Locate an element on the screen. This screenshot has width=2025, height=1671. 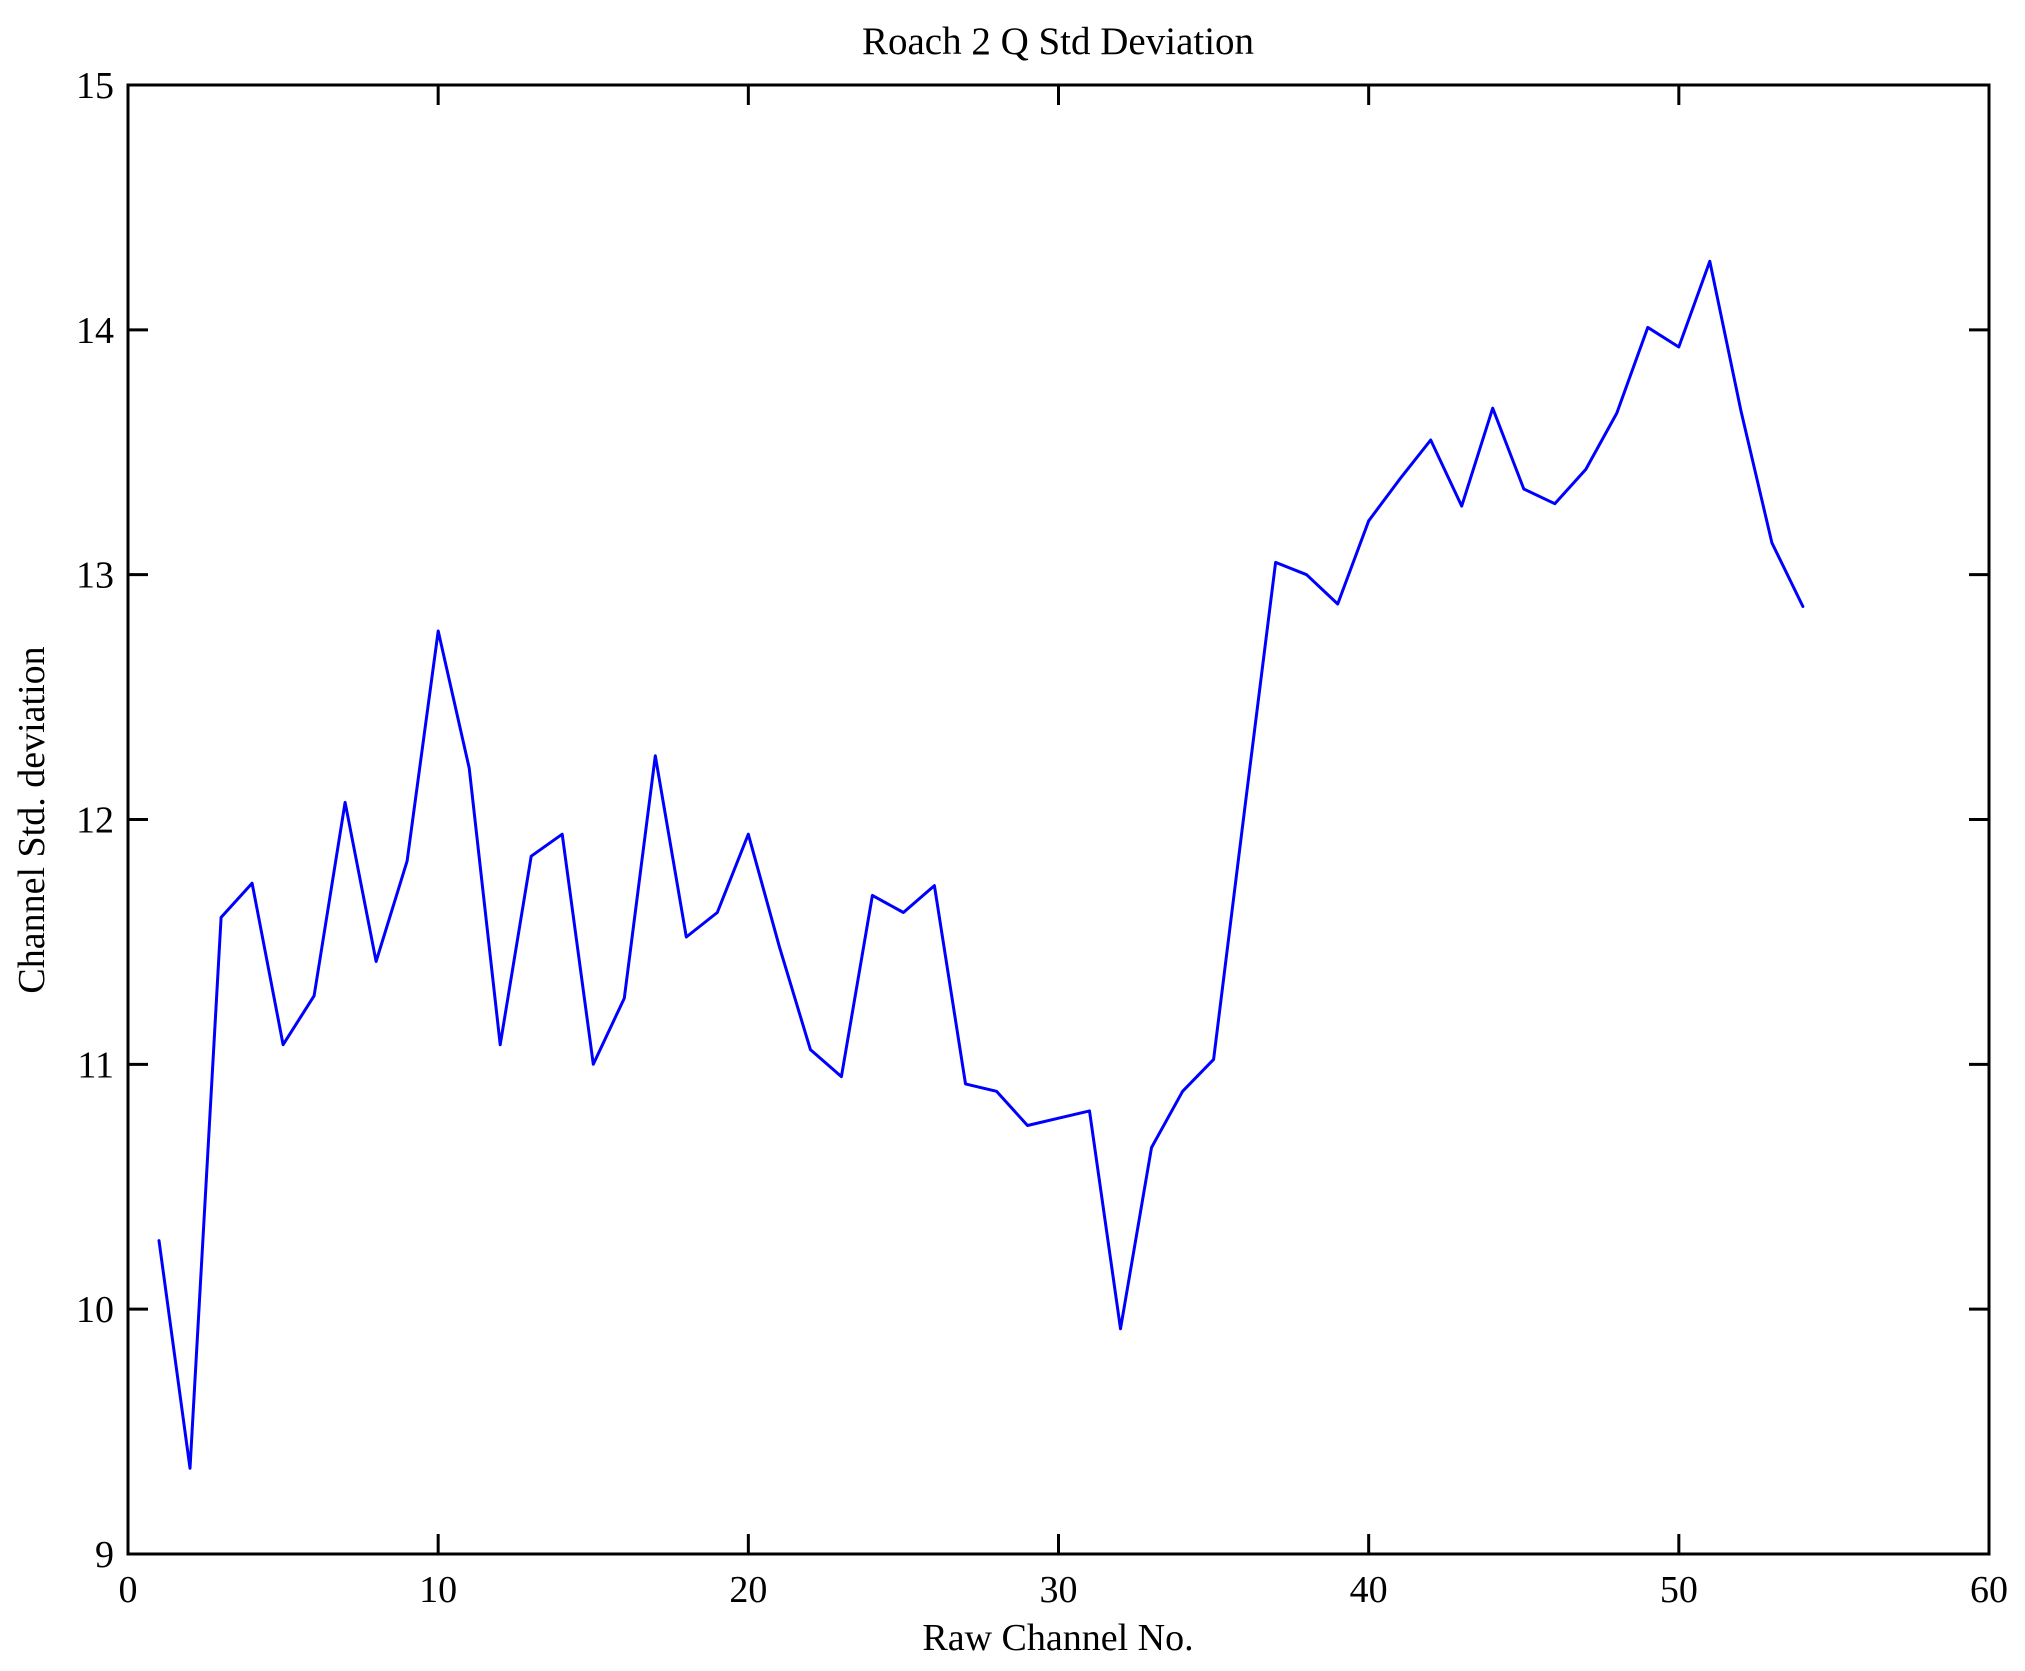
y-tick-label: 15 is located at coordinates (95, 86).